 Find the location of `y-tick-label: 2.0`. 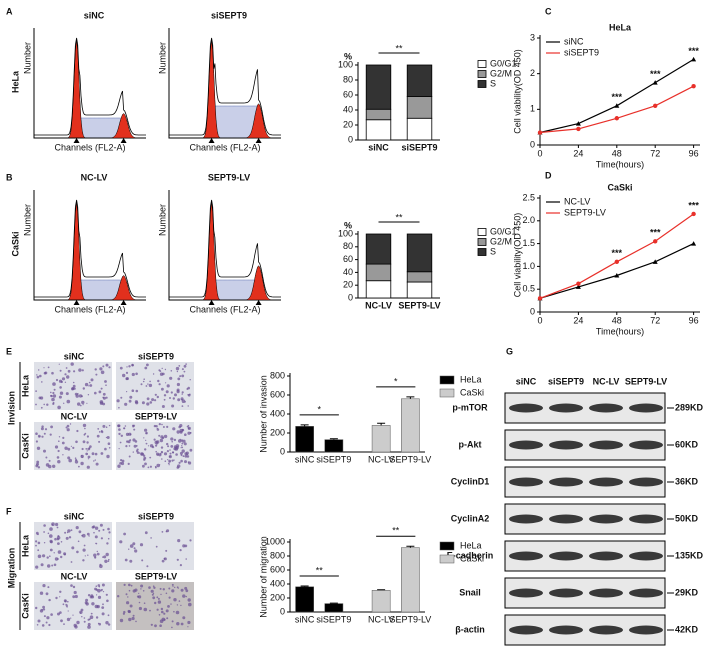

y-tick-label: 2.0 is located at coordinates (528, 220).